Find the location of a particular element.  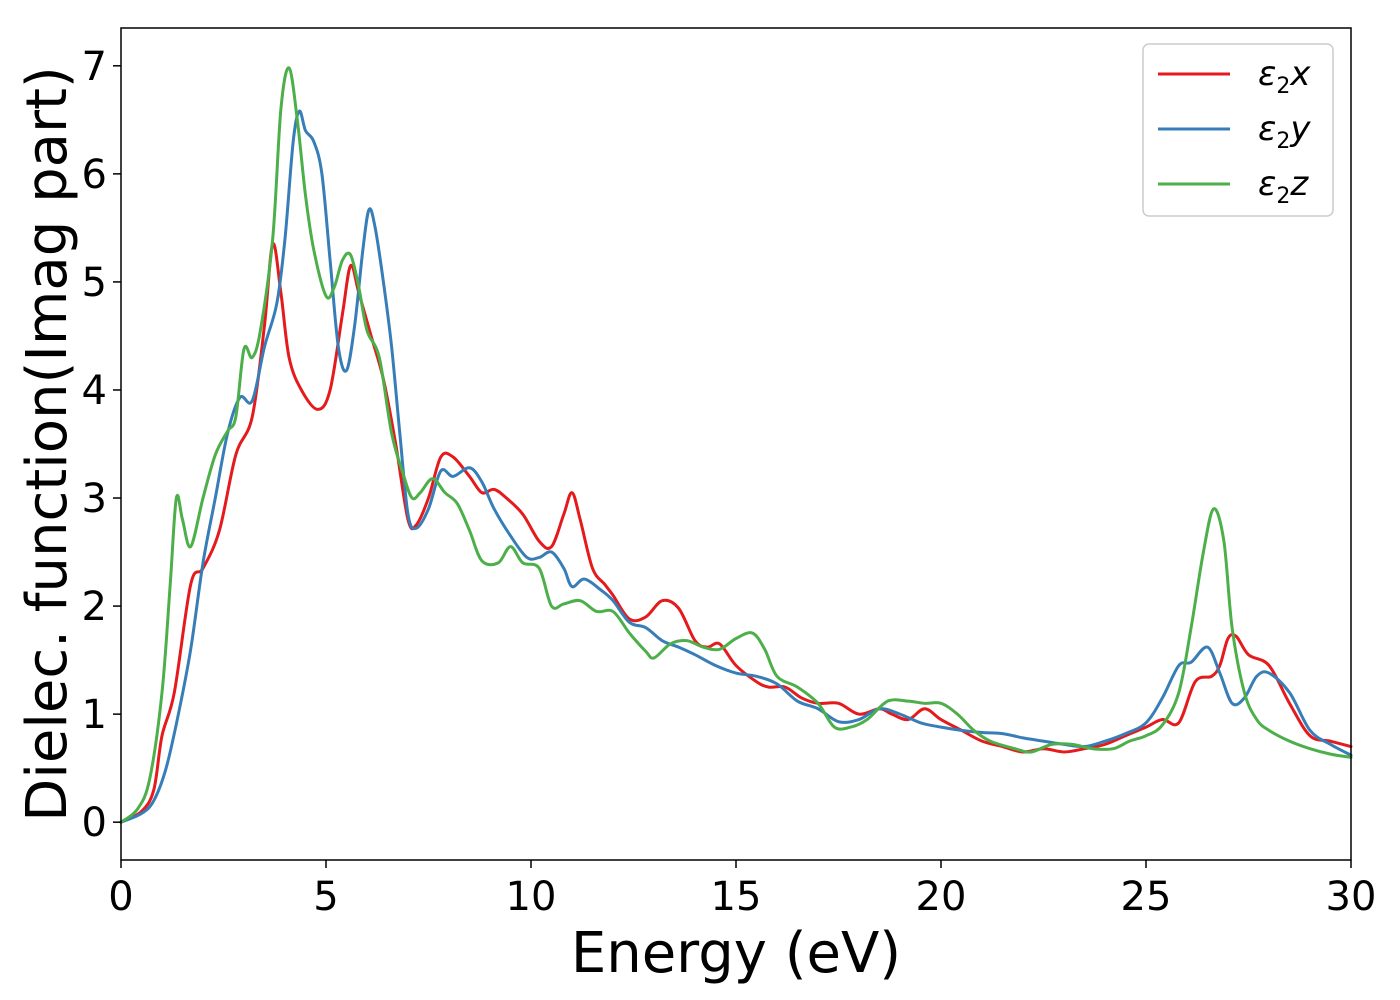

x-tick-label: 0 is located at coordinates (120, 897).